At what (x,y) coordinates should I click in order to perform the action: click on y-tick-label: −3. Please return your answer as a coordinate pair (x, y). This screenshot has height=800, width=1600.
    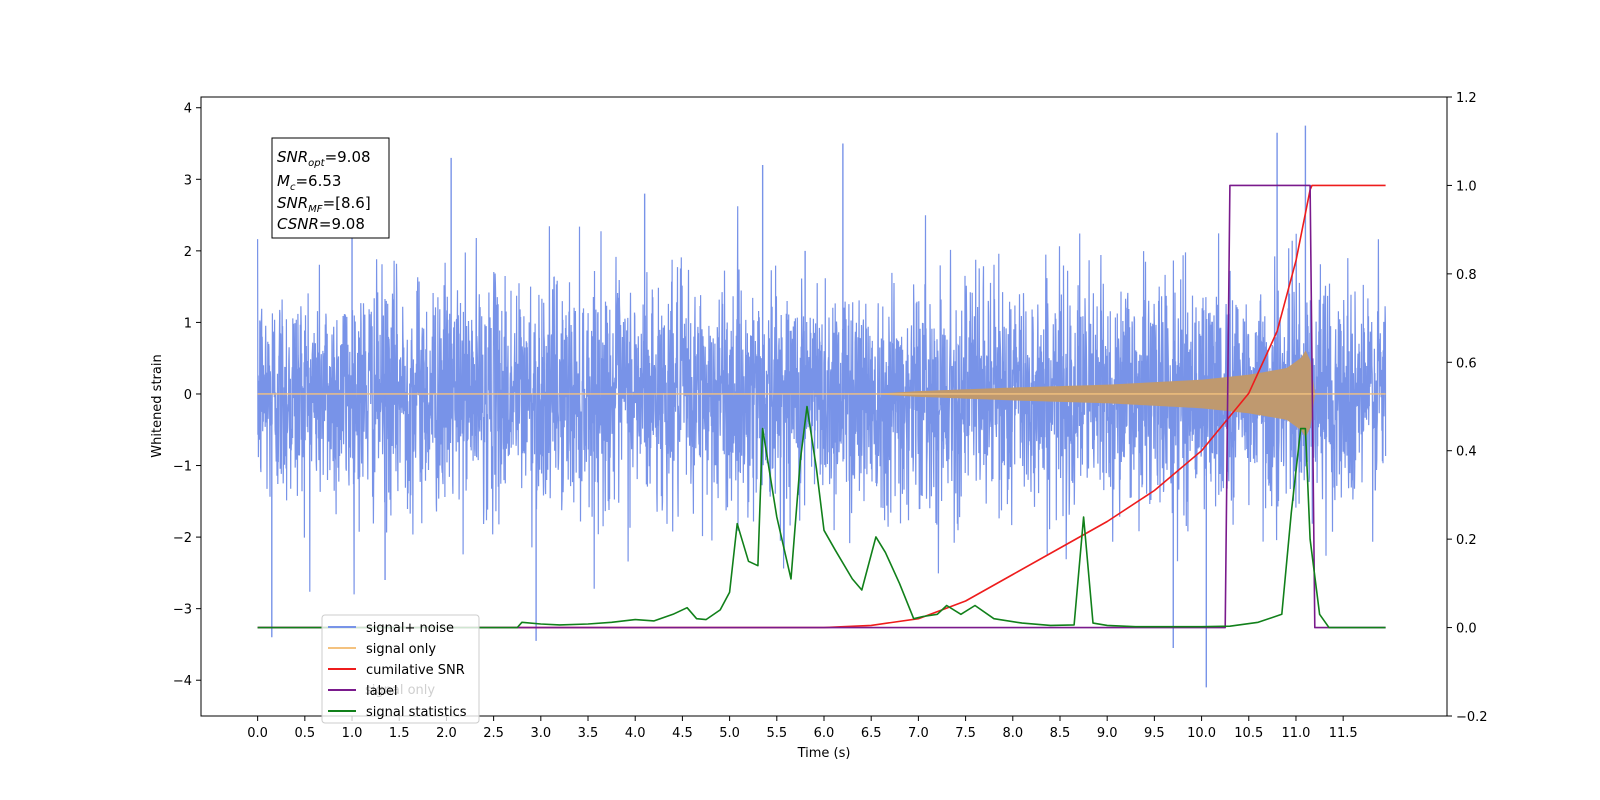
    Looking at the image, I should click on (182, 610).